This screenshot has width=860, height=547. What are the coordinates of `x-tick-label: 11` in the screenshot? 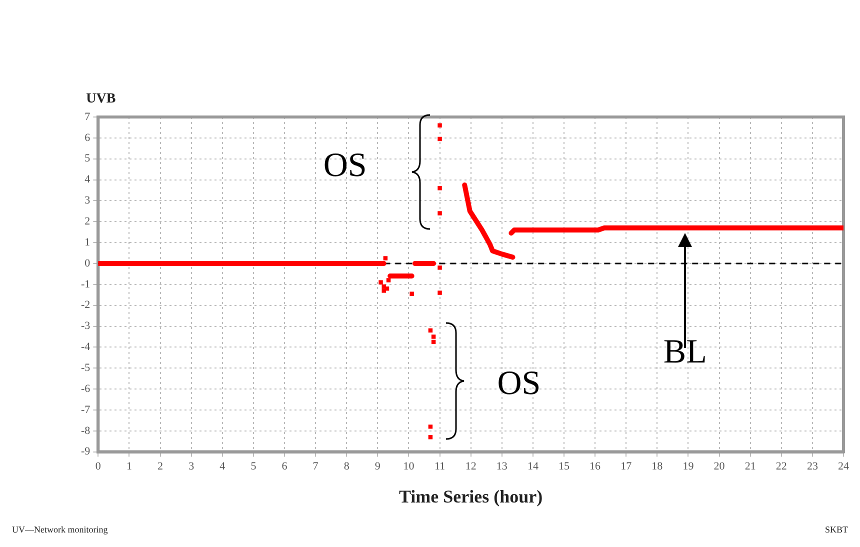 It's located at (440, 466).